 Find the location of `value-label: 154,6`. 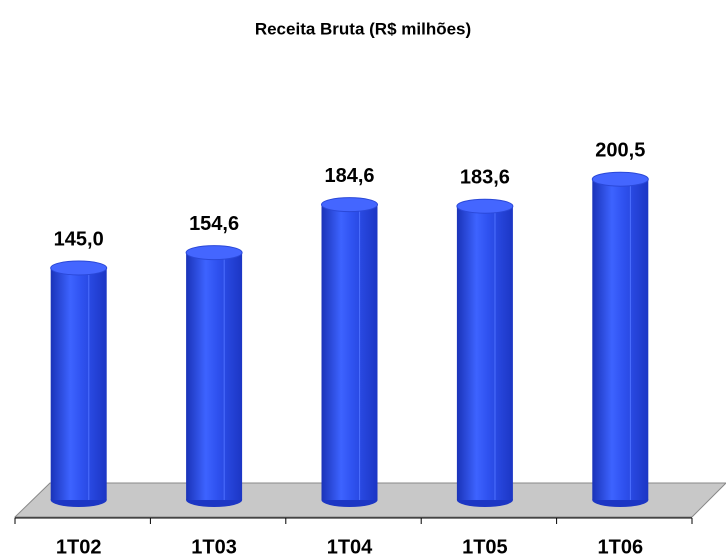

value-label: 154,6 is located at coordinates (214, 224).